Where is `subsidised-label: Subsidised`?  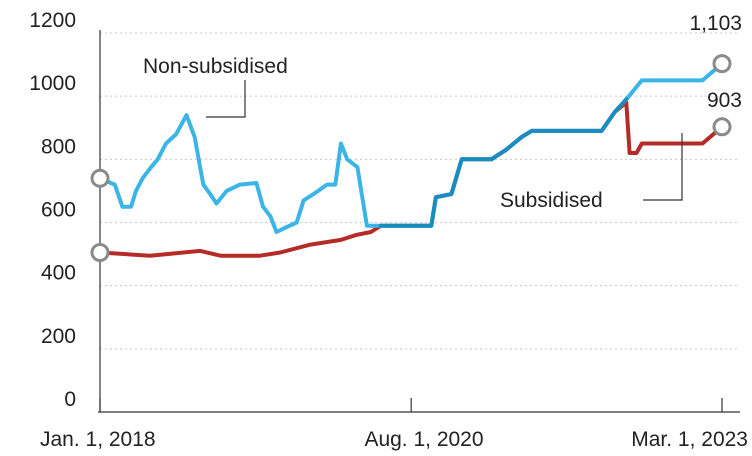 subsidised-label: Subsidised is located at coordinates (551, 200).